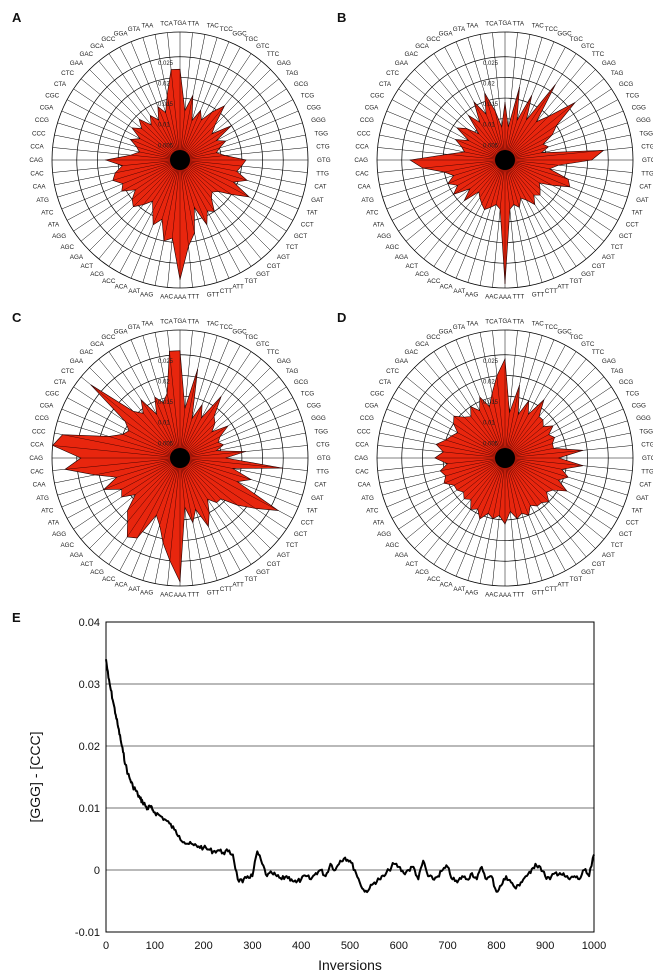  I want to click on codon-label: GCG, so click(626, 382).